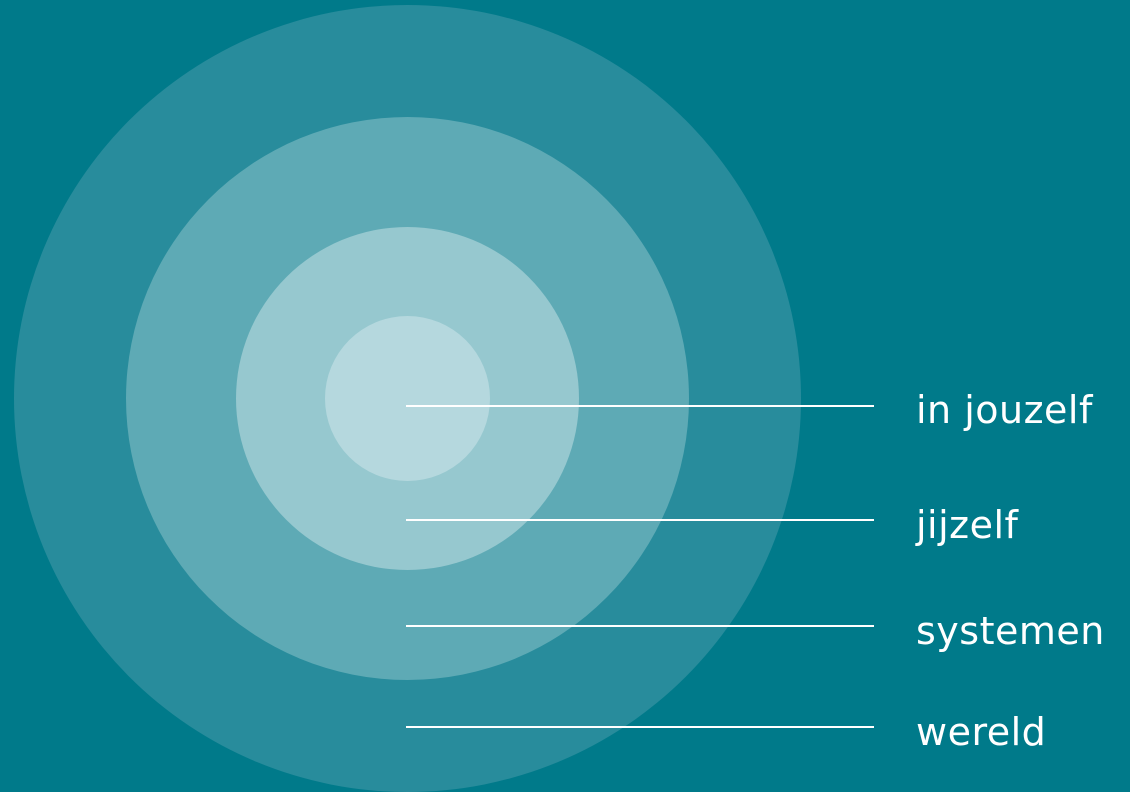  I want to click on label-jijzelf: jijzelf, so click(967, 525).